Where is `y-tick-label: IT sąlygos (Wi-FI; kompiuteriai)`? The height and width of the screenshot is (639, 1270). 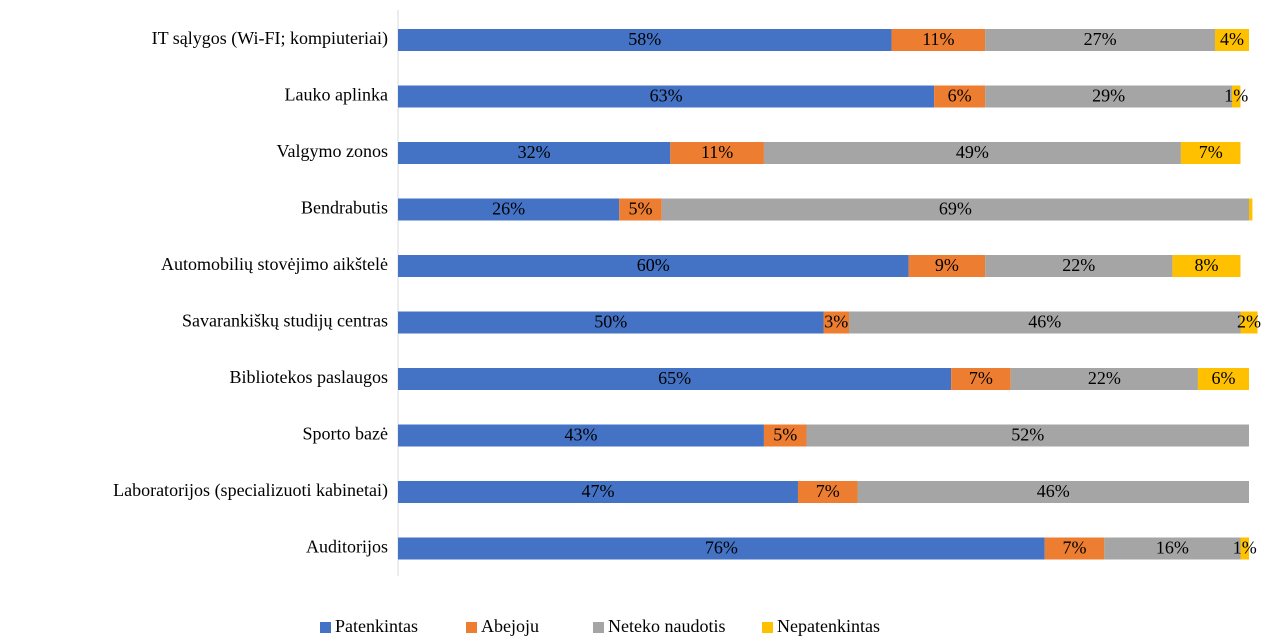
y-tick-label: IT sąlygos (Wi-FI; kompiuteriai) is located at coordinates (270, 38).